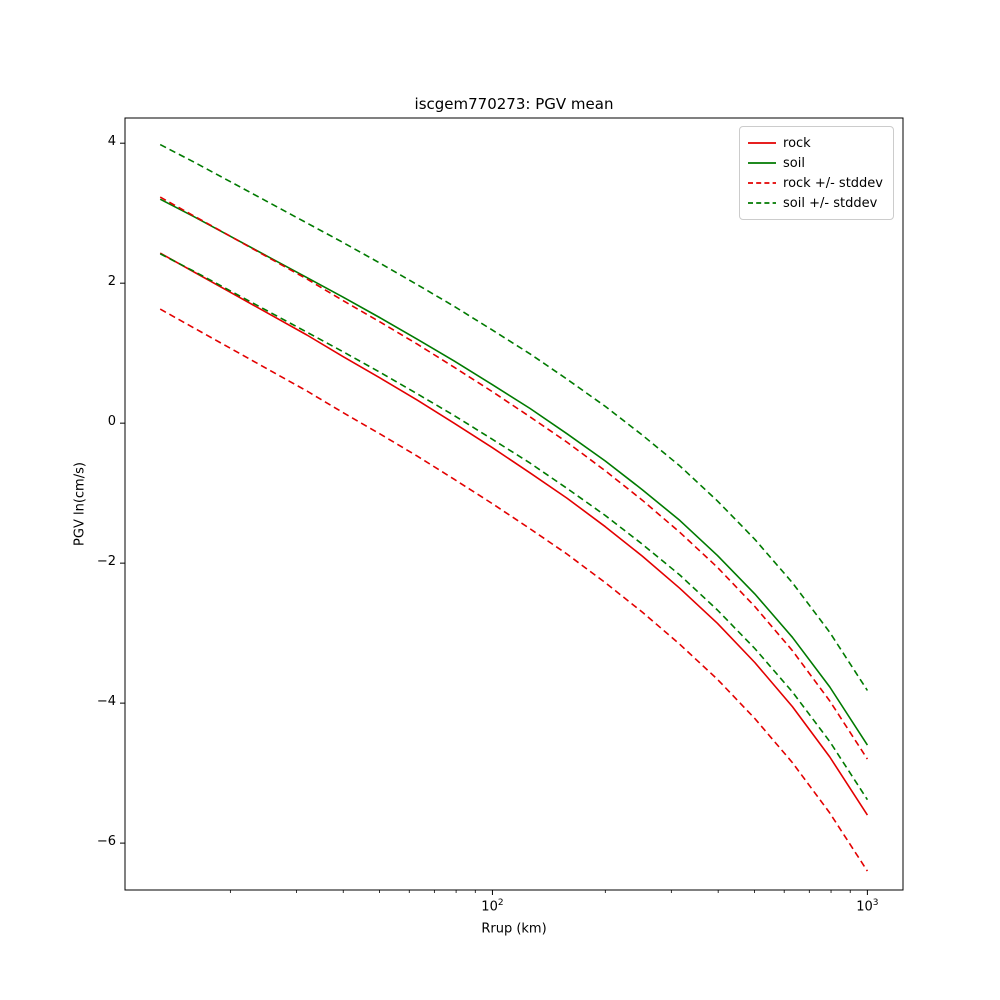 The width and height of the screenshot is (1000, 1000). Describe the element at coordinates (867, 906) in the screenshot. I see `x-tick-label: 10³` at that location.